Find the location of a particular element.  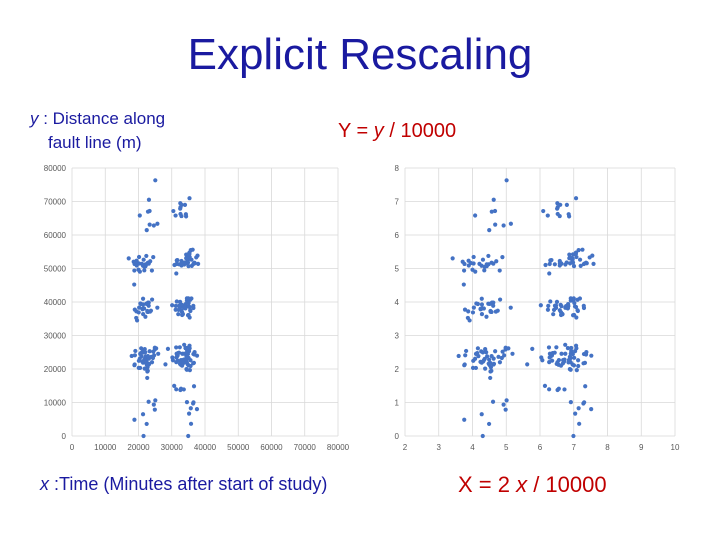

right-chart-y-tick-label: 3 is located at coordinates (397, 336).